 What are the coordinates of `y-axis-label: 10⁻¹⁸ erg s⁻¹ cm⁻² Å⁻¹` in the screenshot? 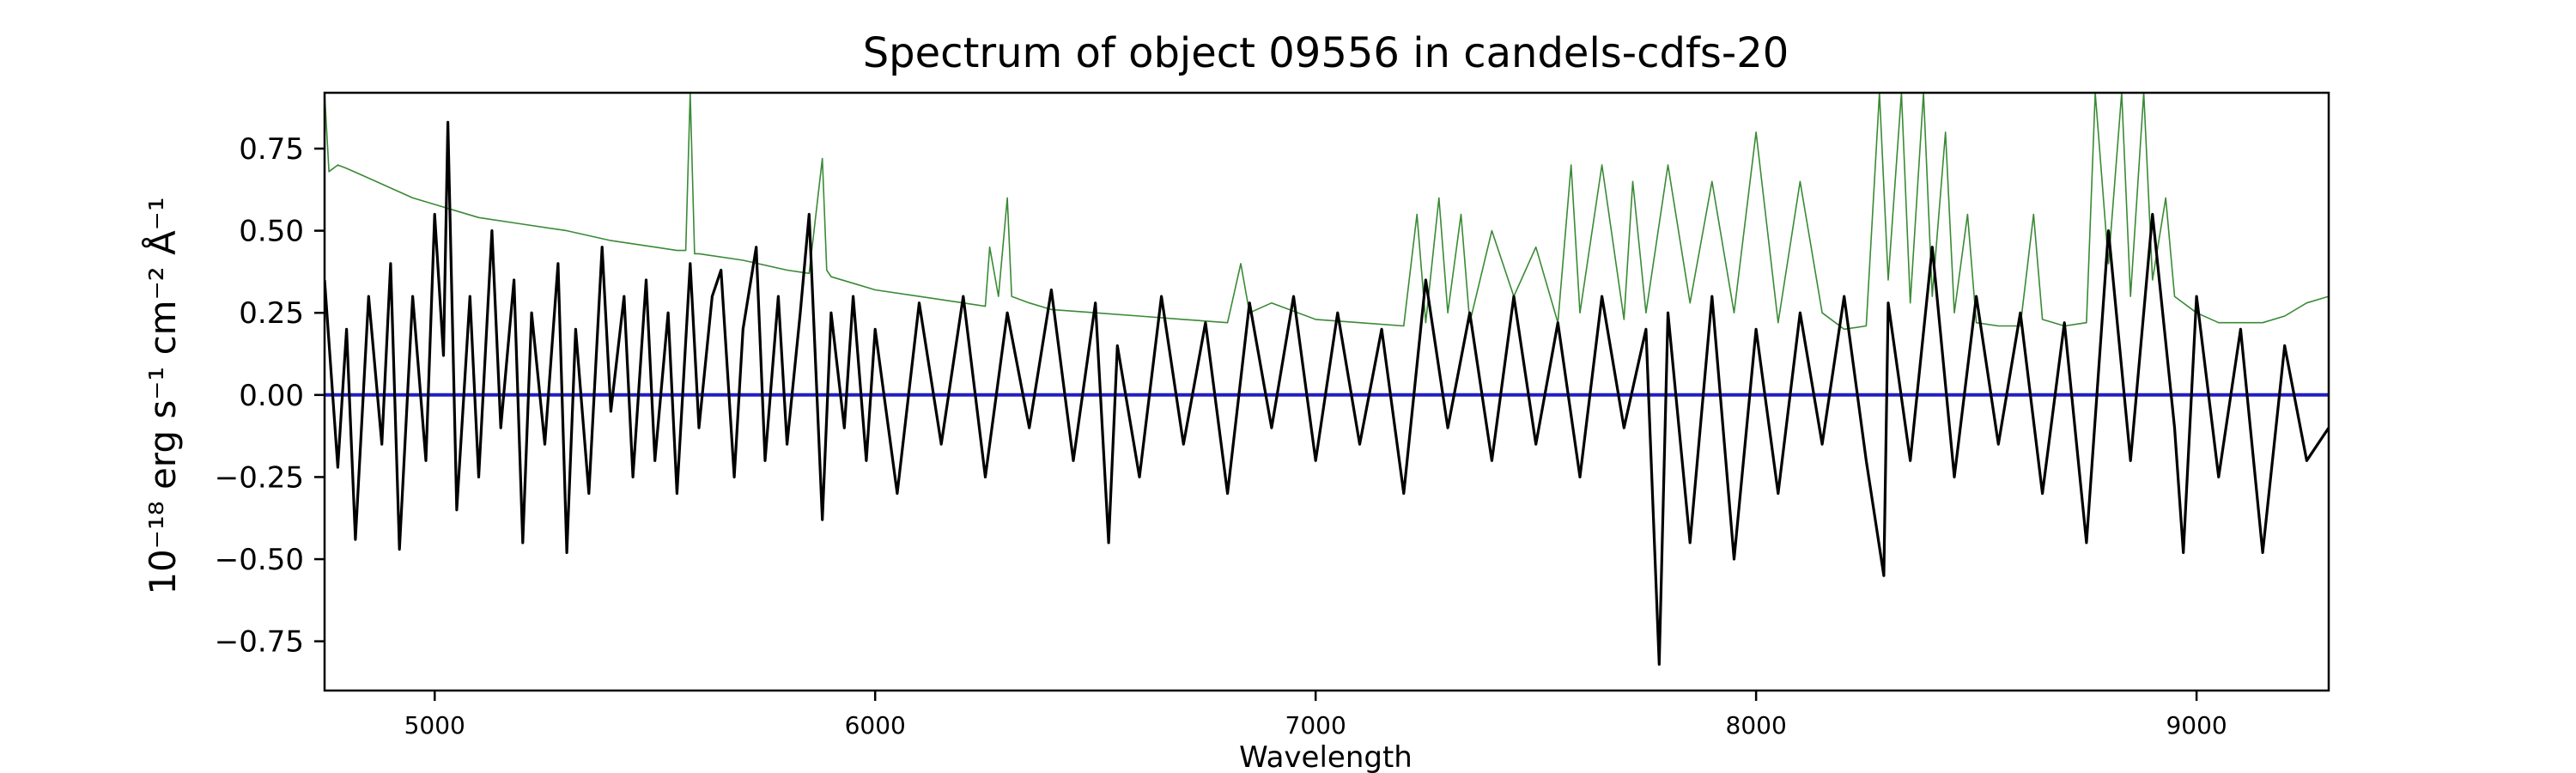 It's located at (162, 395).